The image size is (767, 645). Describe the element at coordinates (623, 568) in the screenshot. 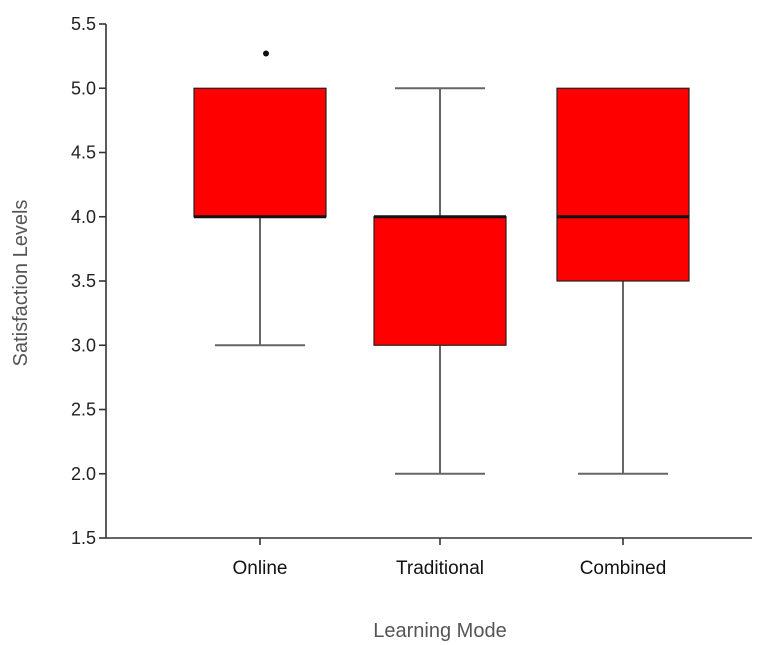

I see `x-tick-label-combined: Combined` at that location.